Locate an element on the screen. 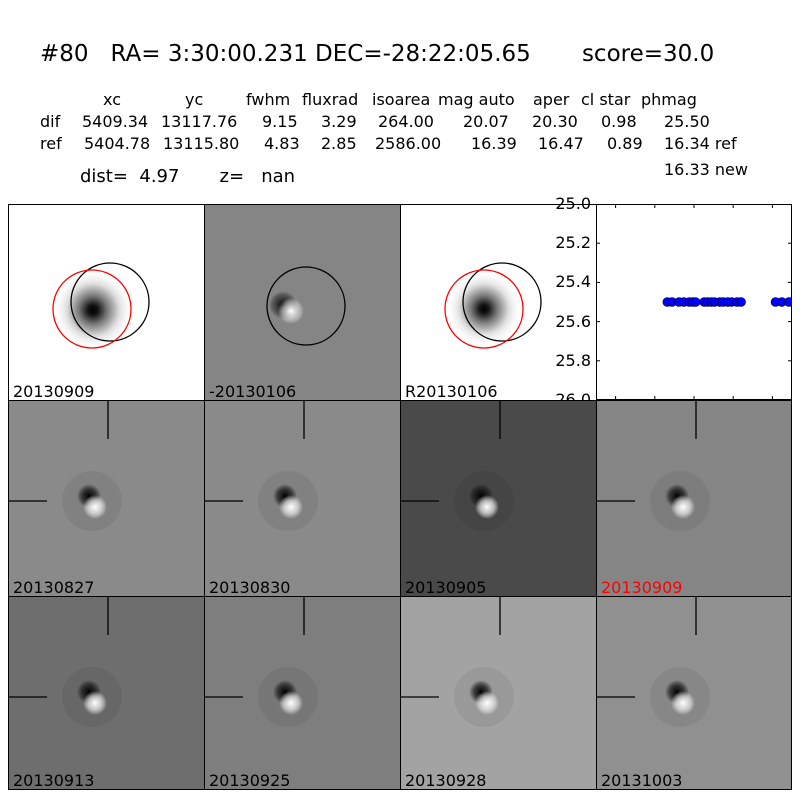  stamp-panel: 20130909 is located at coordinates (694, 498).